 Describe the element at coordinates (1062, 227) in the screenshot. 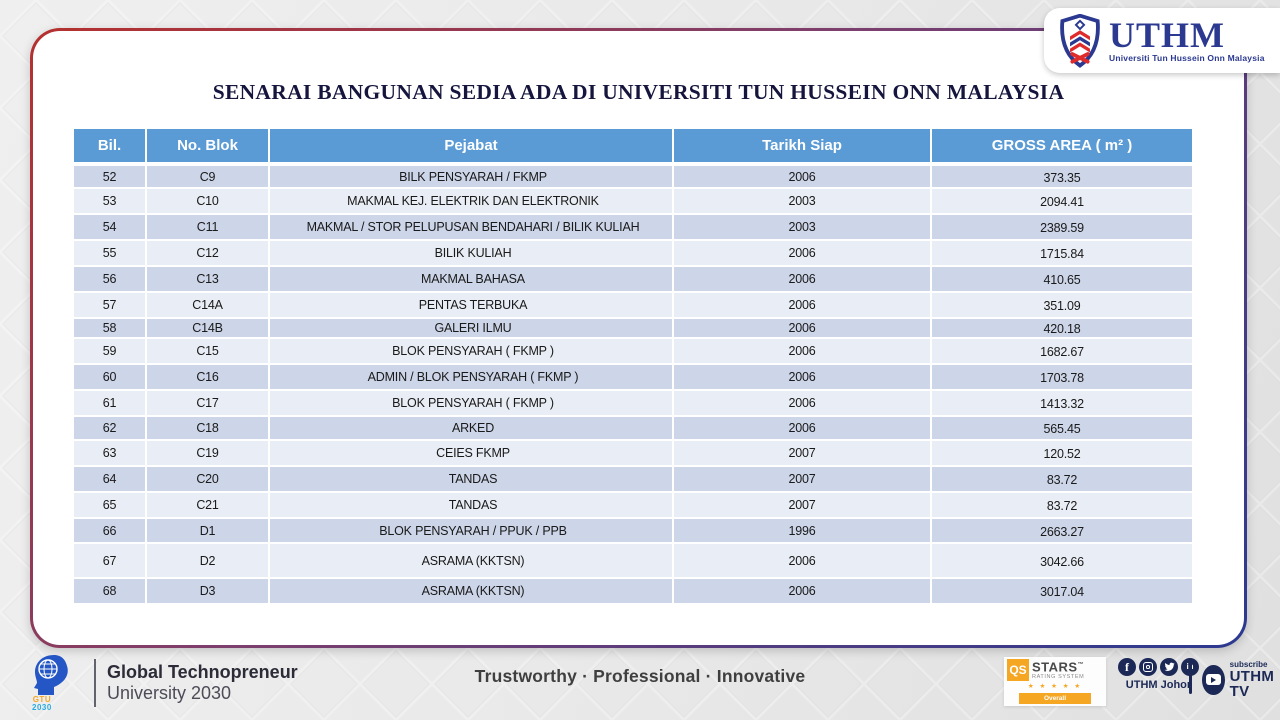

I see `cell-area: 2389.59` at that location.